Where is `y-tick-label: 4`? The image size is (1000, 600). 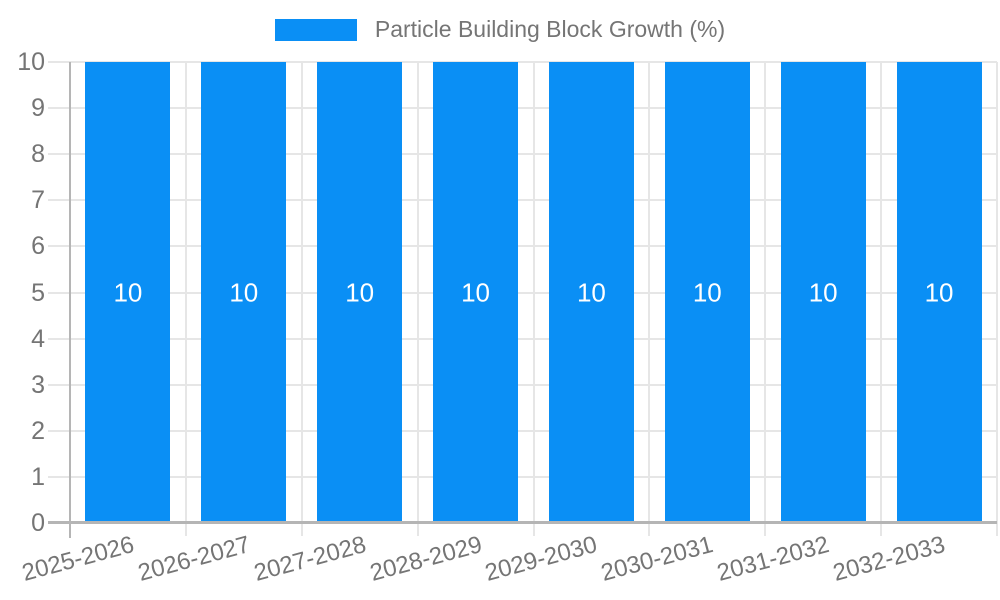 y-tick-label: 4 is located at coordinates (38, 338).